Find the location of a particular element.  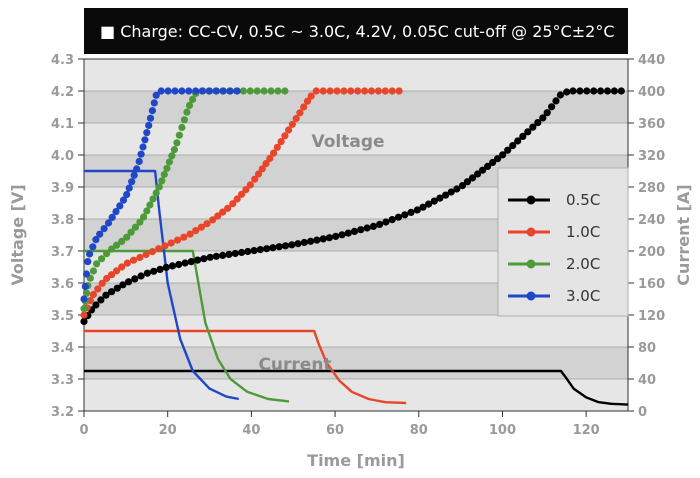

y-left-tick-label: 3.8 is located at coordinates (62, 220).